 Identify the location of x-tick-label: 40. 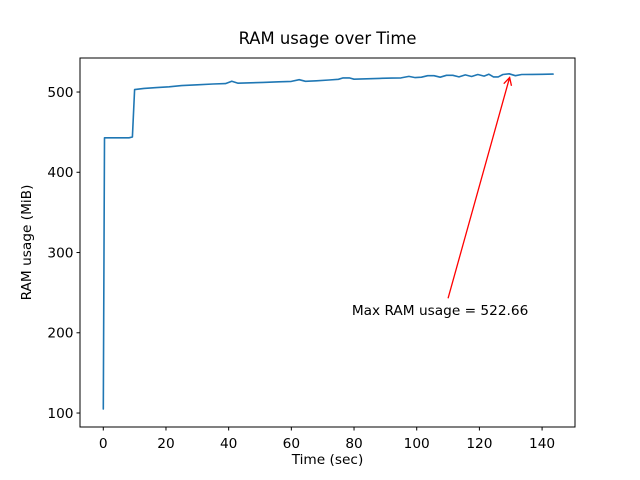
(228, 444).